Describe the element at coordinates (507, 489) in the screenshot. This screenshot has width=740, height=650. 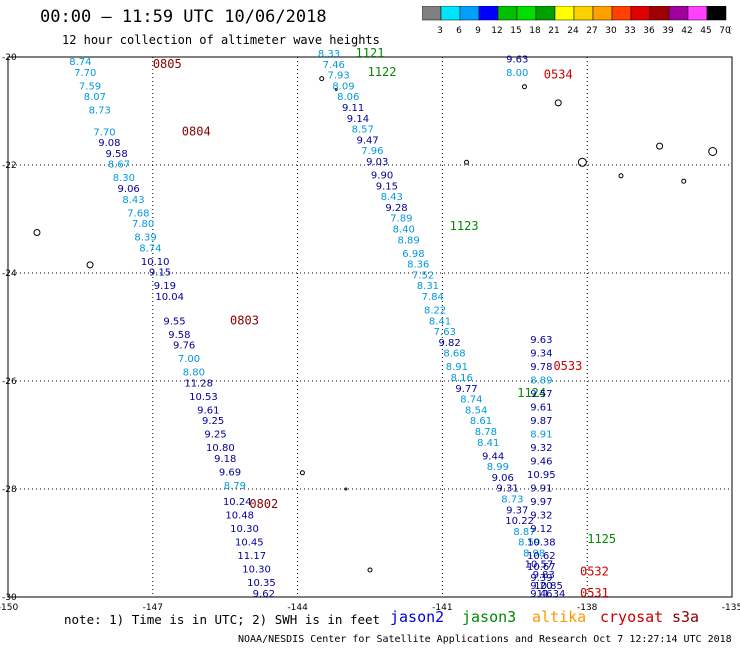
I see `wave-height-value: 9.31` at that location.